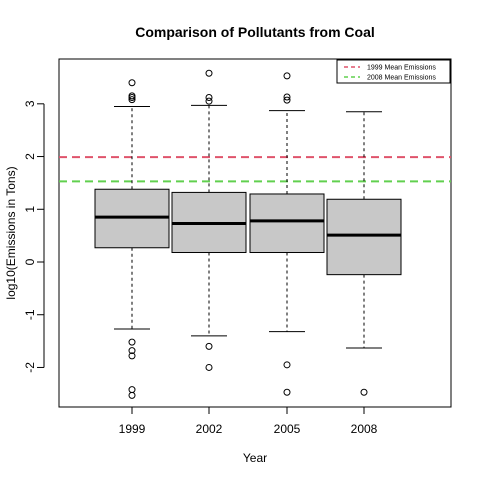  I want to click on legend: 1999 Mean Emissions 2008 Mean Emissions, so click(393, 71).